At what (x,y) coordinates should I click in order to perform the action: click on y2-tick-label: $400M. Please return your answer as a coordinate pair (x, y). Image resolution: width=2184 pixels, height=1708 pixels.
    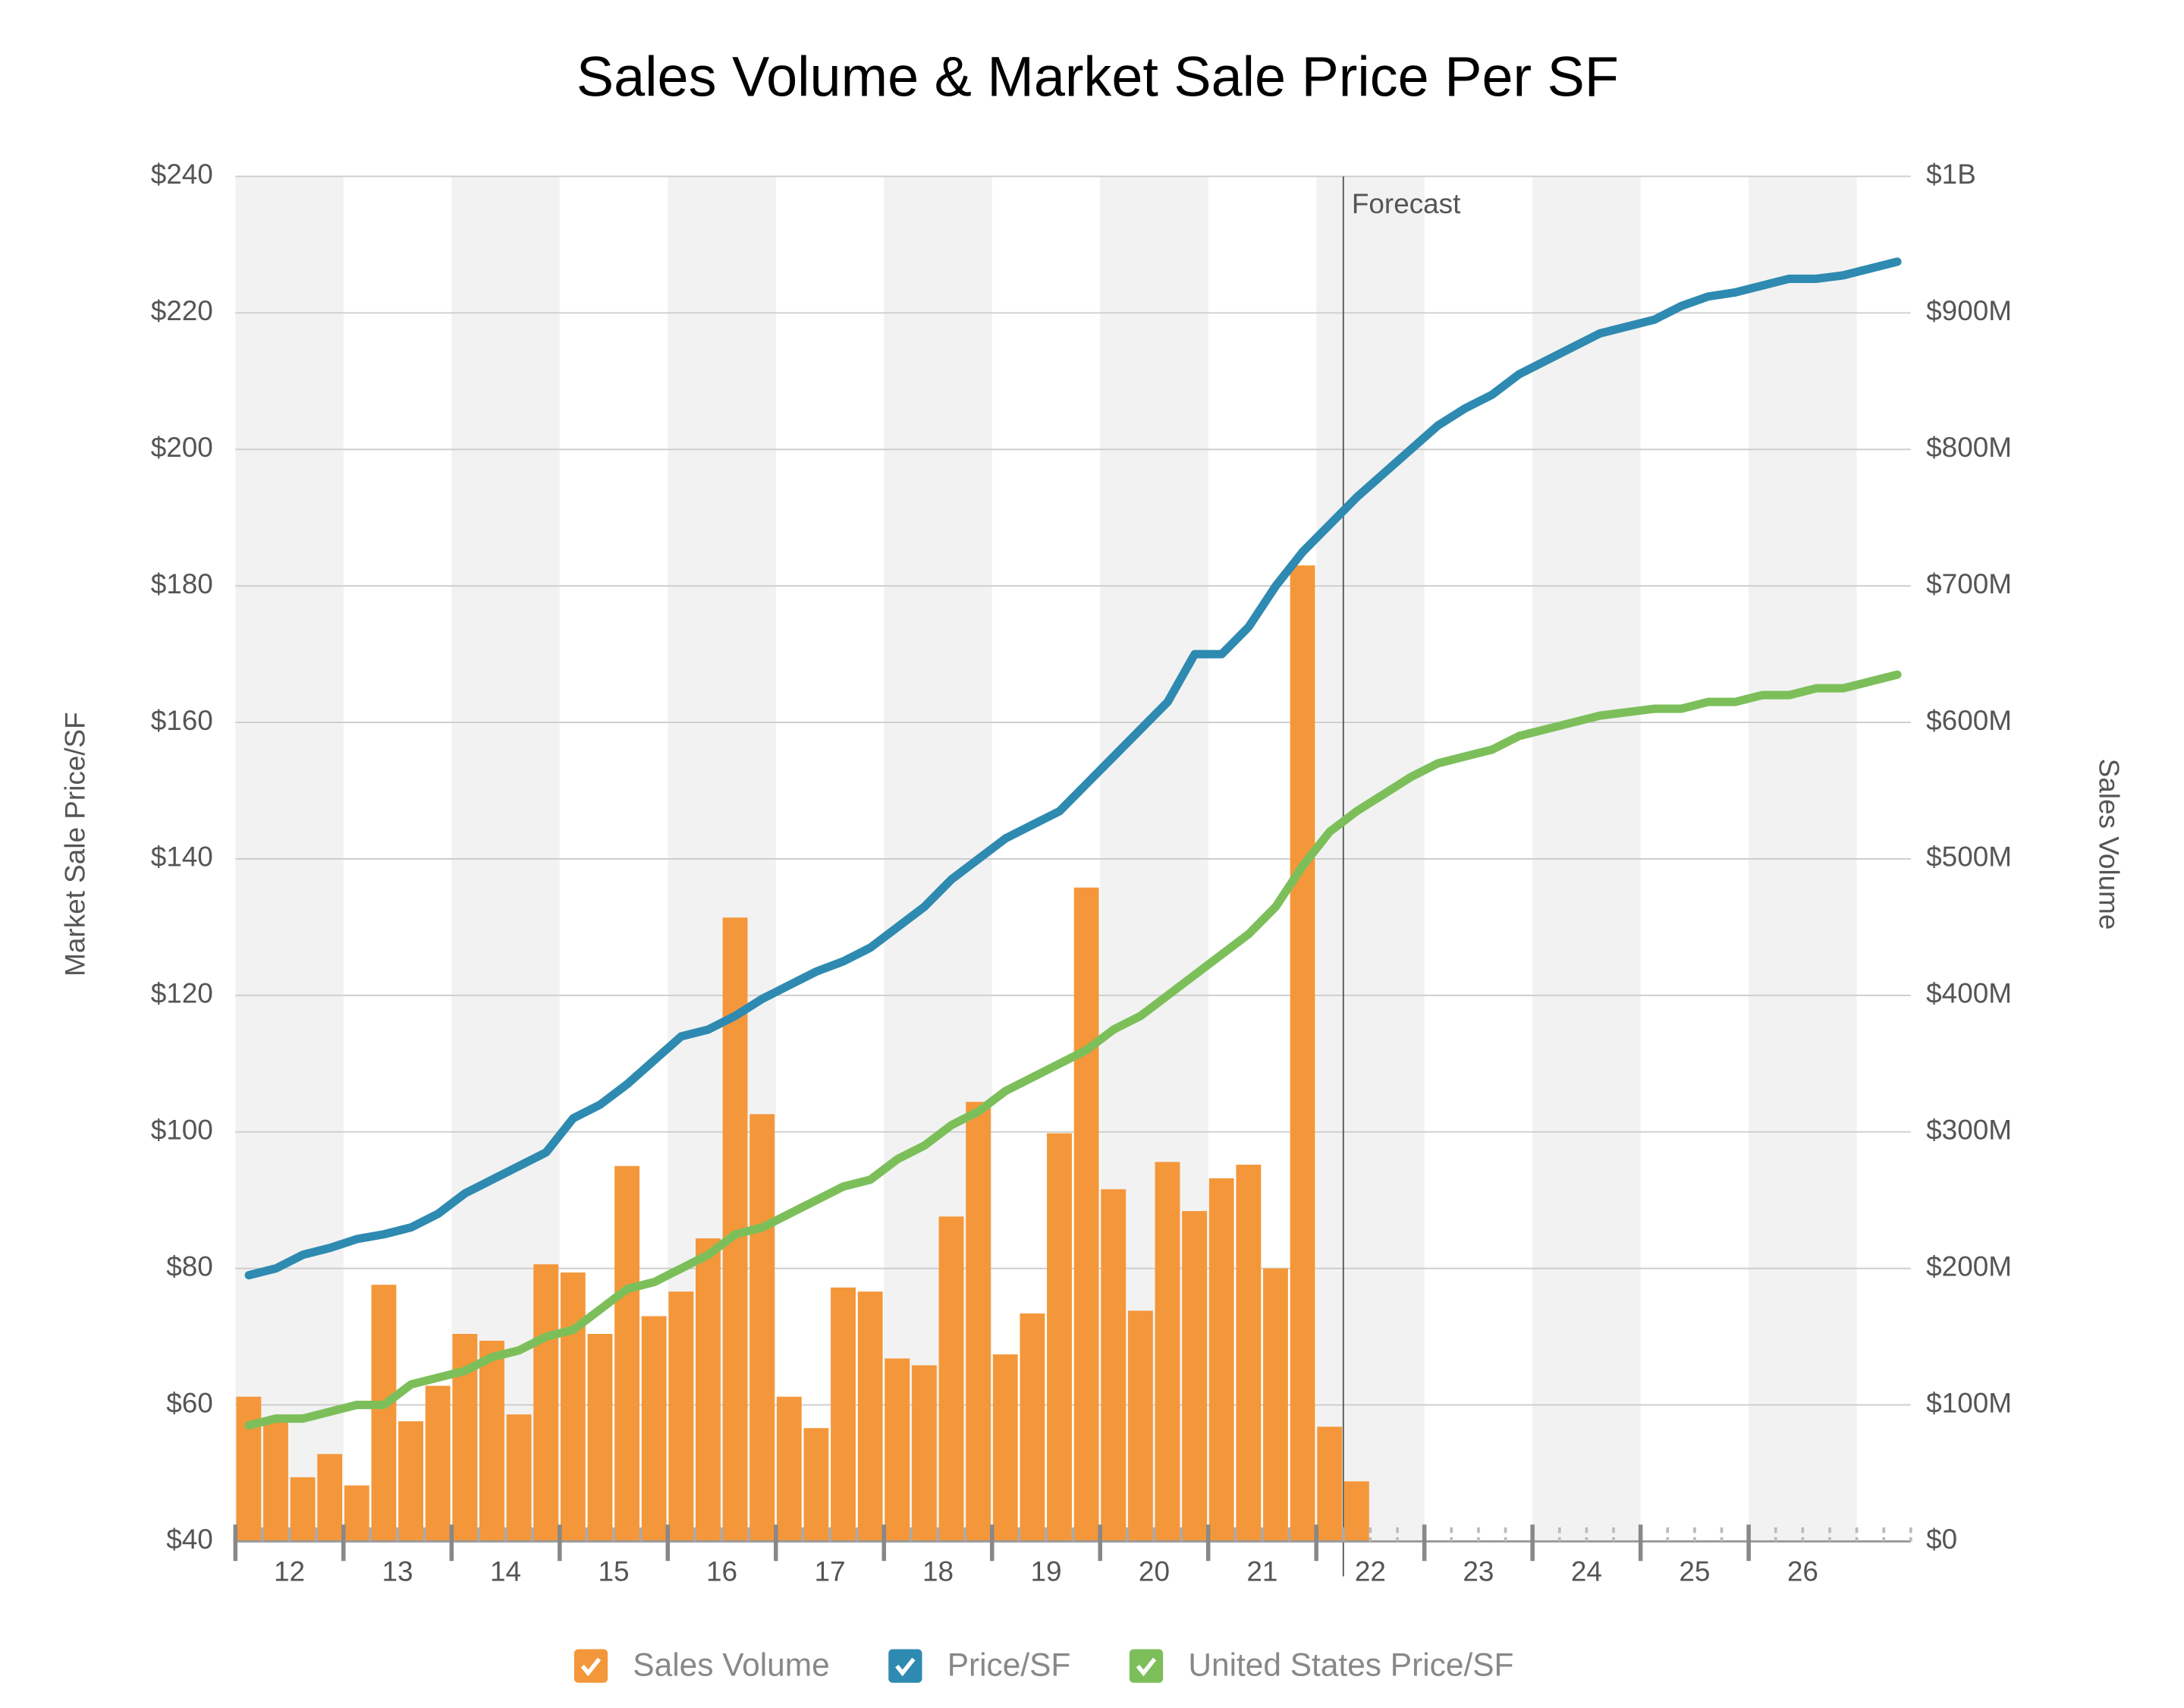
    Looking at the image, I should click on (1969, 993).